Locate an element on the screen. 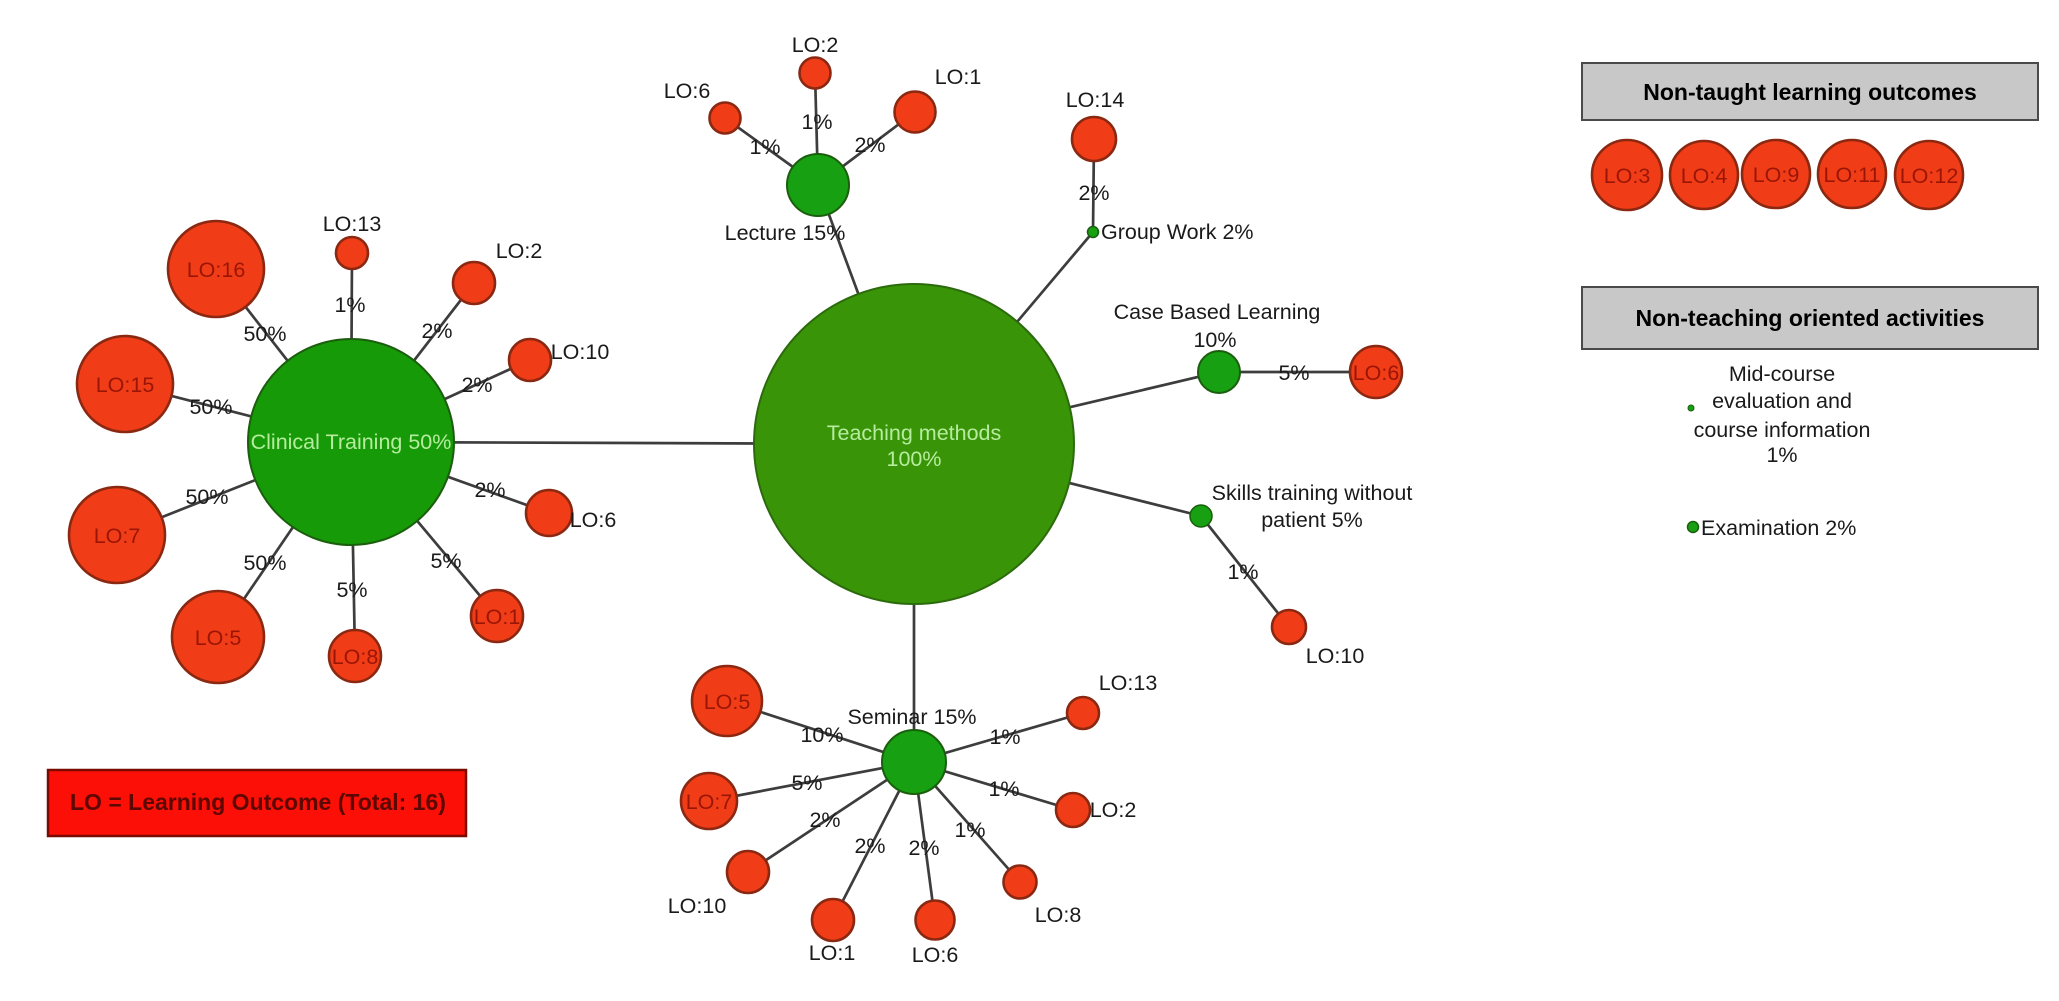 The image size is (2059, 1001). svg-text: Group Work 2% is located at coordinates (1177, 232).